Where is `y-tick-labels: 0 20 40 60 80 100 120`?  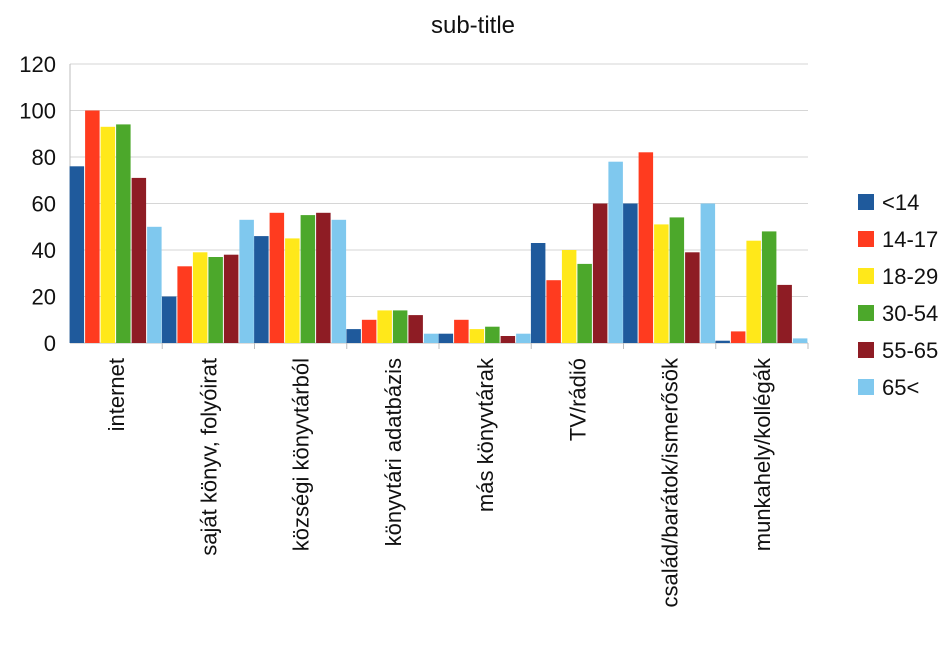
y-tick-labels: 0 20 40 60 80 100 120 is located at coordinates (37, 204).